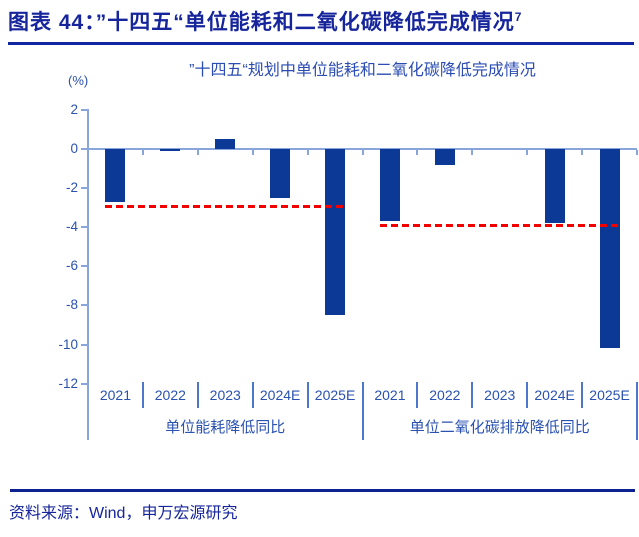 This screenshot has height=537, width=639. What do you see at coordinates (225, 427) in the screenshot?
I see `group-label: 单位能耗降低同比` at bounding box center [225, 427].